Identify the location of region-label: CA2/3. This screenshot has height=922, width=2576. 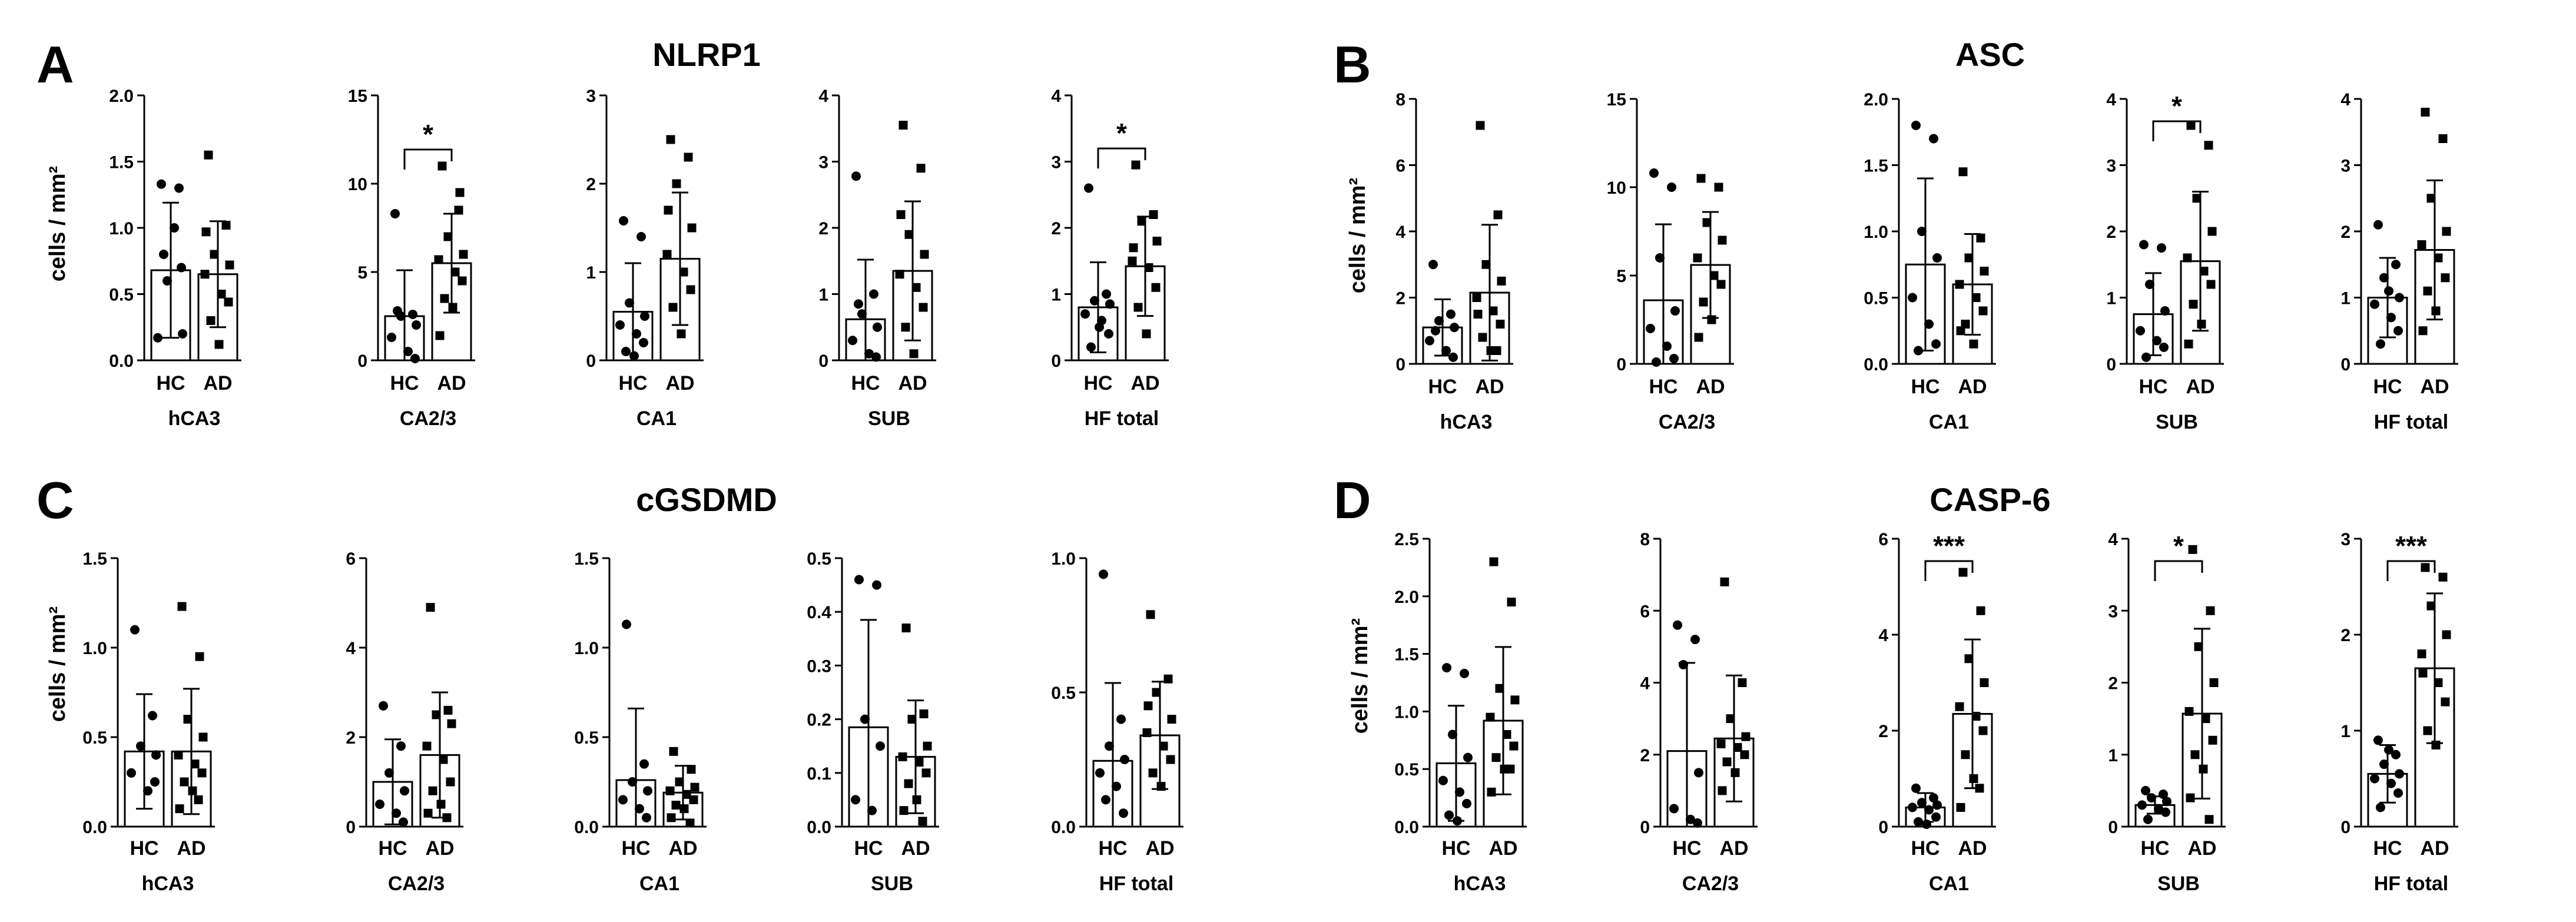
(1710, 884).